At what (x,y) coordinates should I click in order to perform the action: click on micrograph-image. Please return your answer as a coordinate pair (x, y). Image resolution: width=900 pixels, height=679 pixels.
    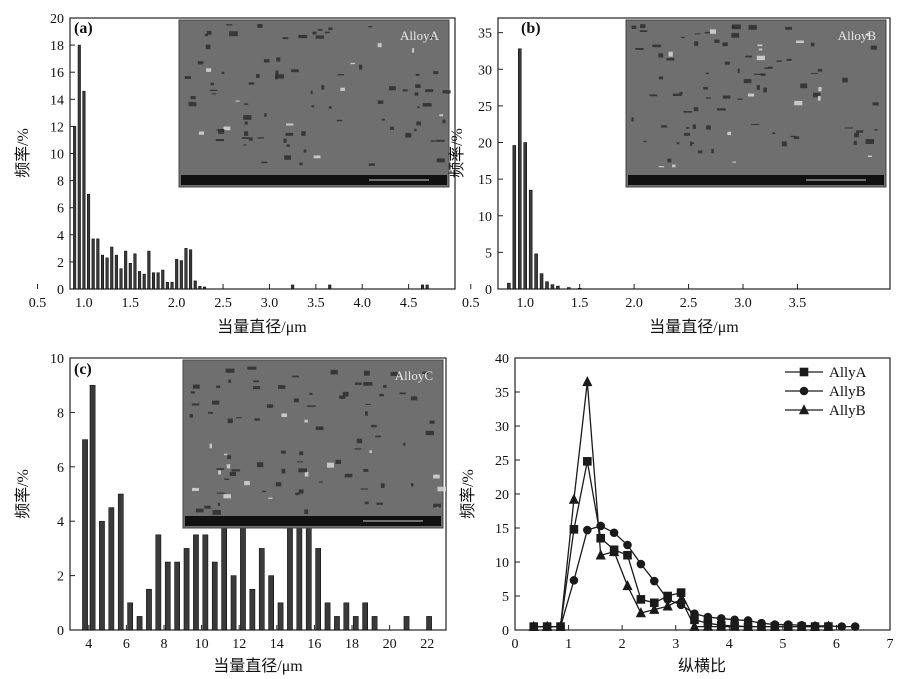
    Looking at the image, I should click on (313, 444).